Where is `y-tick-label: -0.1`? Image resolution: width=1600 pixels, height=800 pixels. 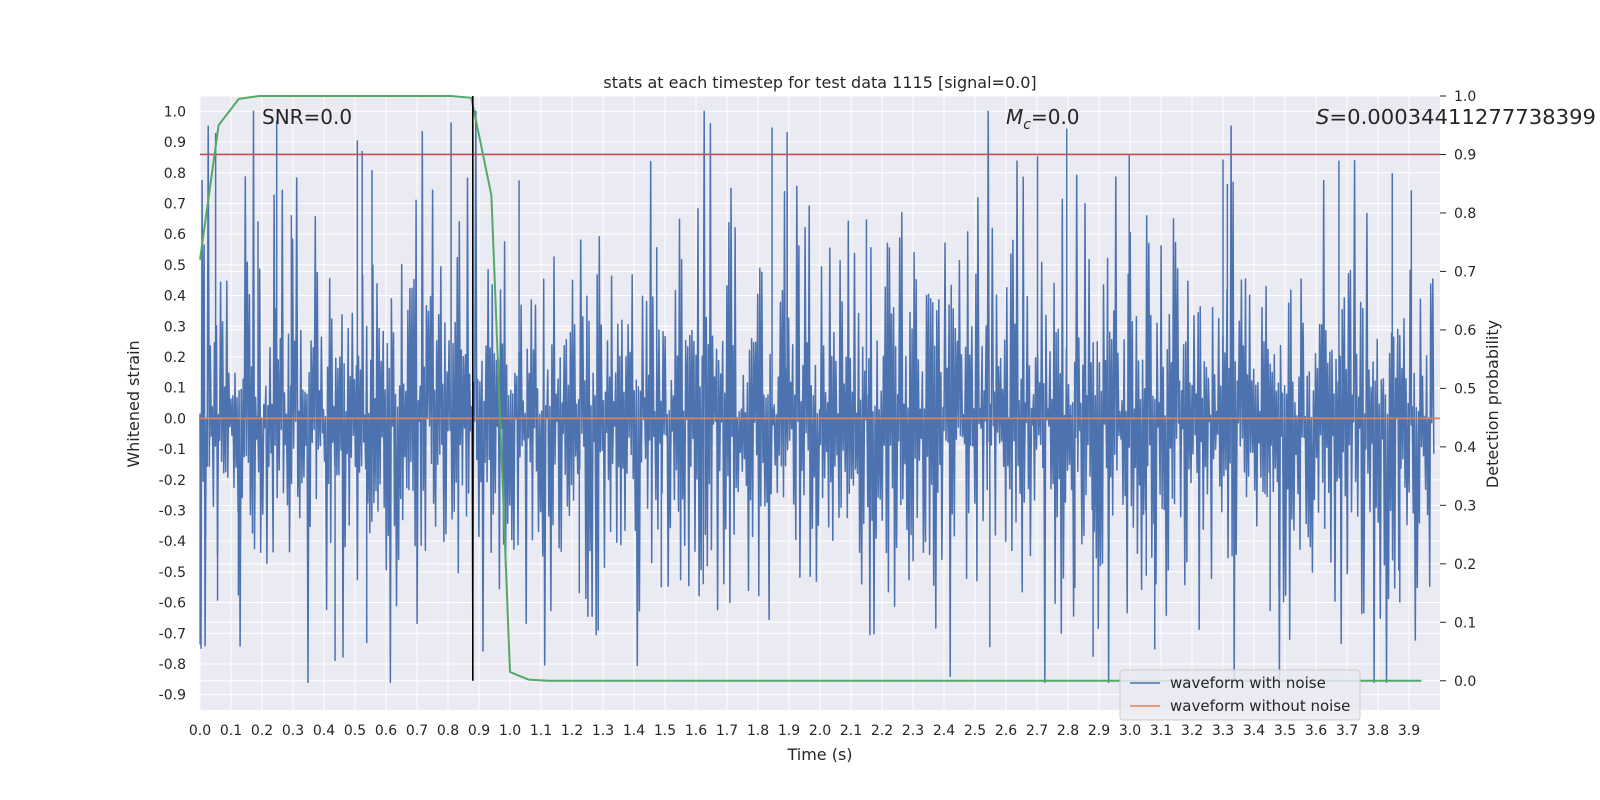 y-tick-label: -0.1 is located at coordinates (172, 450).